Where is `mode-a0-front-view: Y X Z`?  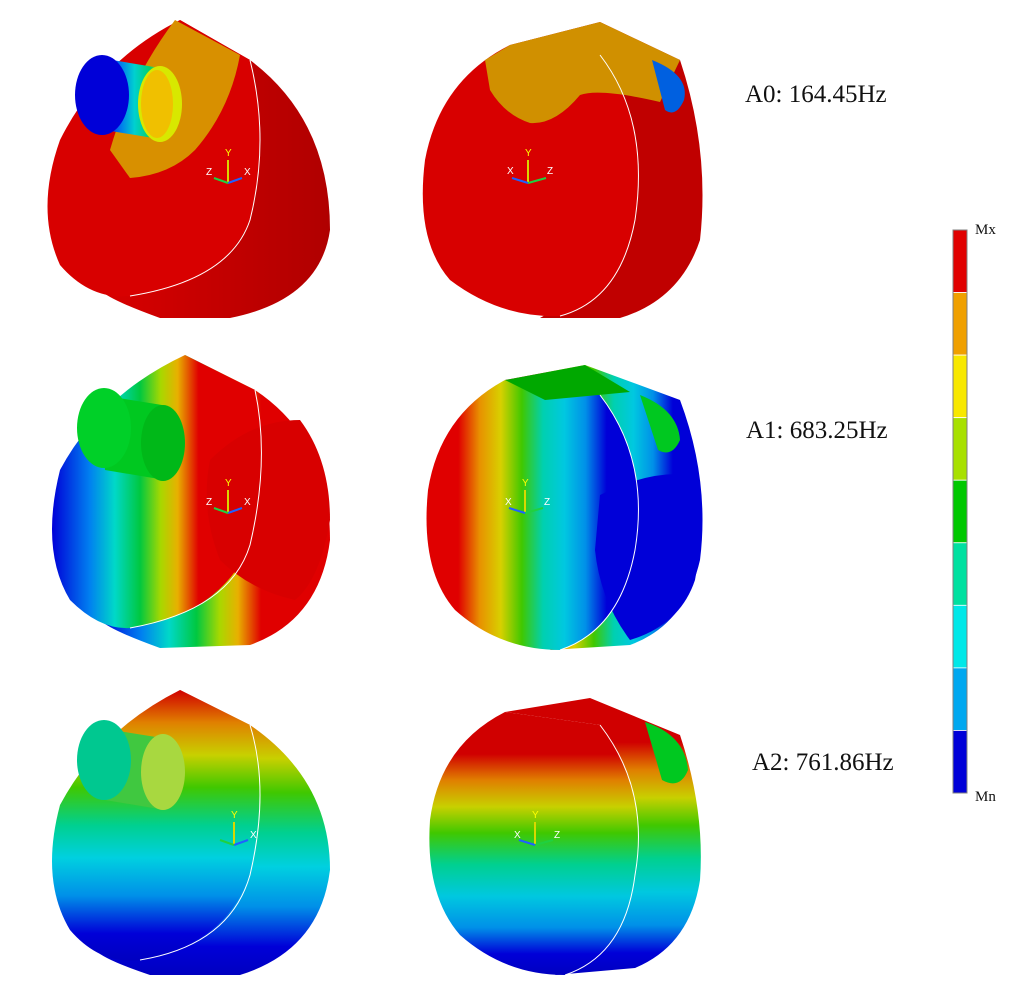 mode-a0-front-view: Y X Z is located at coordinates (188, 169).